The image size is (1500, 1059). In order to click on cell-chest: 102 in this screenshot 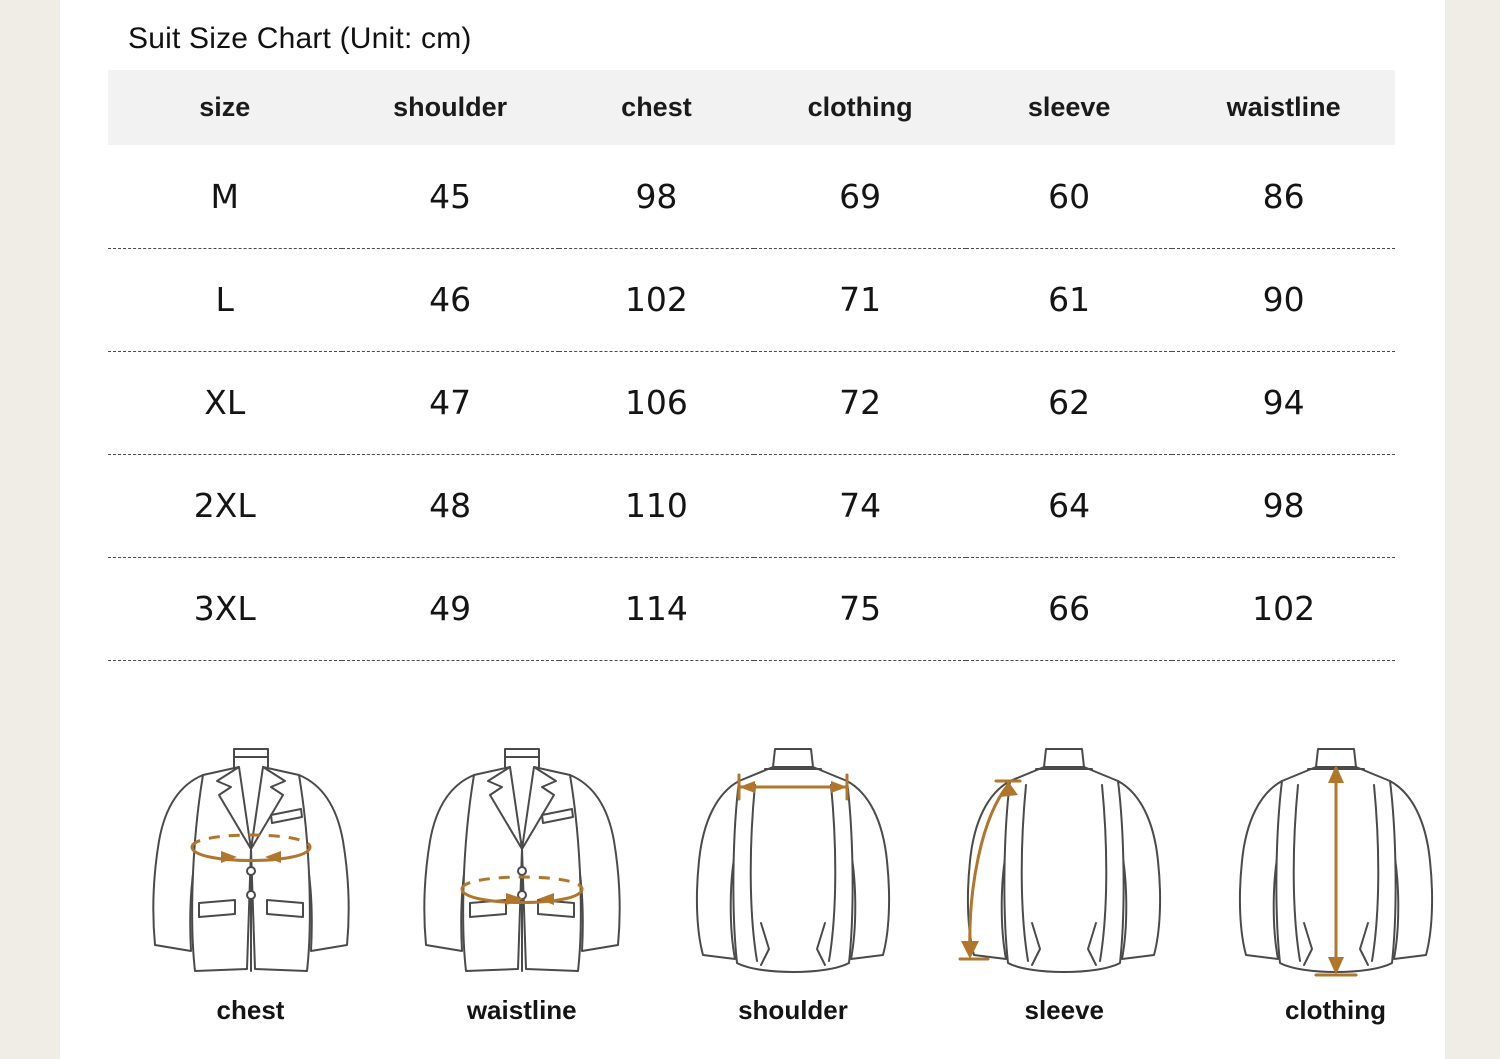, I will do `click(656, 299)`.